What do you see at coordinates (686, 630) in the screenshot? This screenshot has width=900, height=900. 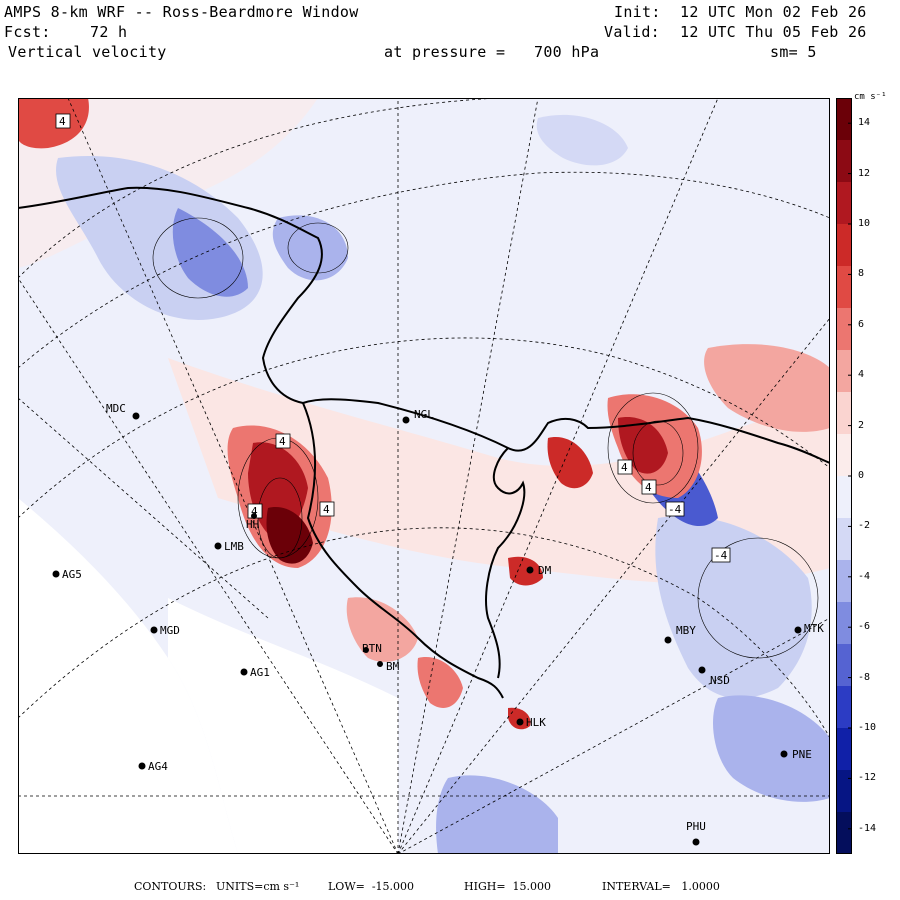 I see `svg-text: MBY` at bounding box center [686, 630].